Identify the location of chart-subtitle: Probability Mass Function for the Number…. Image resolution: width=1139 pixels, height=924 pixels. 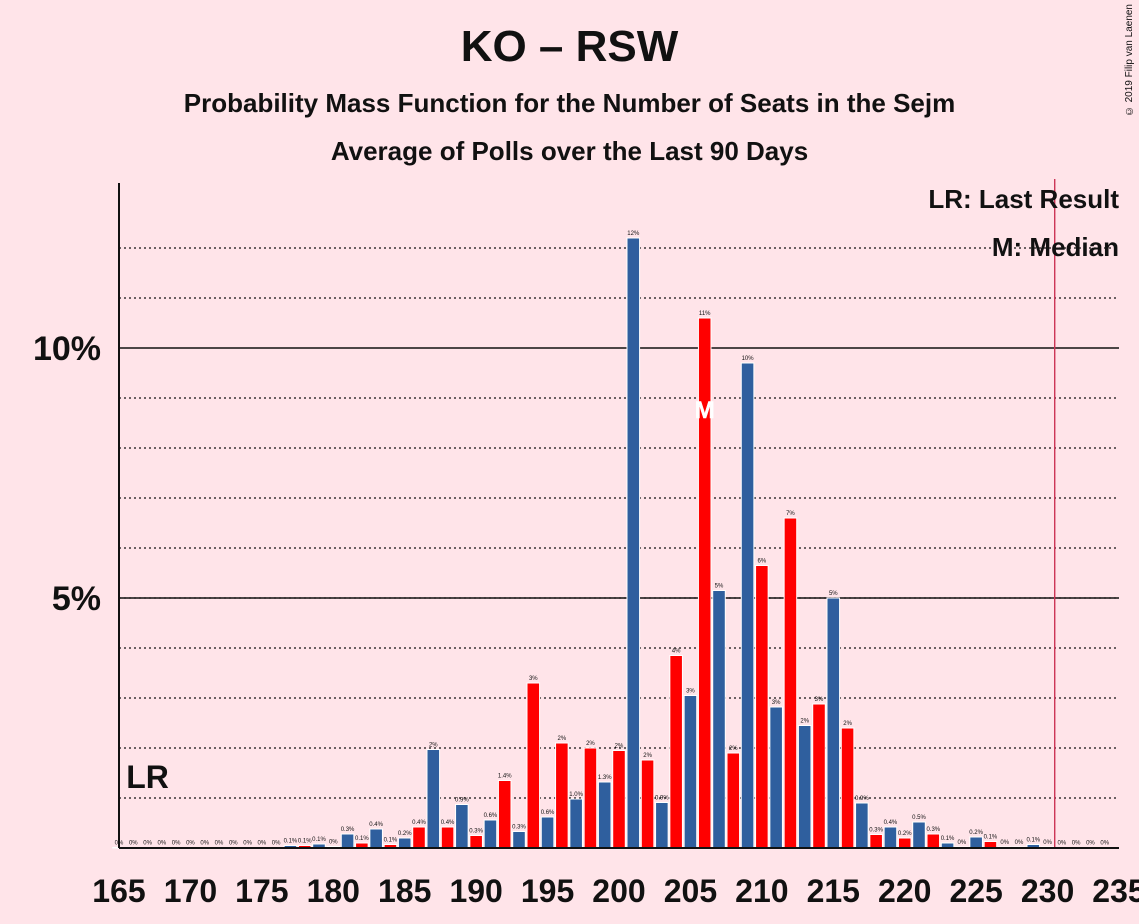
(569, 103).